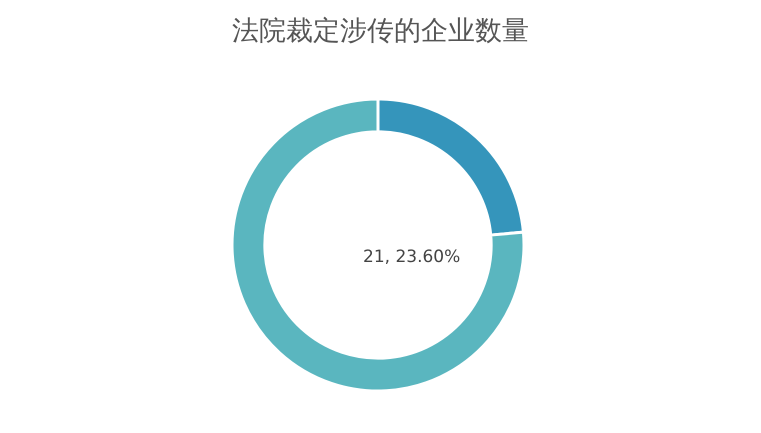 This screenshot has width=761, height=433. What do you see at coordinates (380, 30) in the screenshot?
I see `chart-title: 法院裁定涉传的企业数量` at bounding box center [380, 30].